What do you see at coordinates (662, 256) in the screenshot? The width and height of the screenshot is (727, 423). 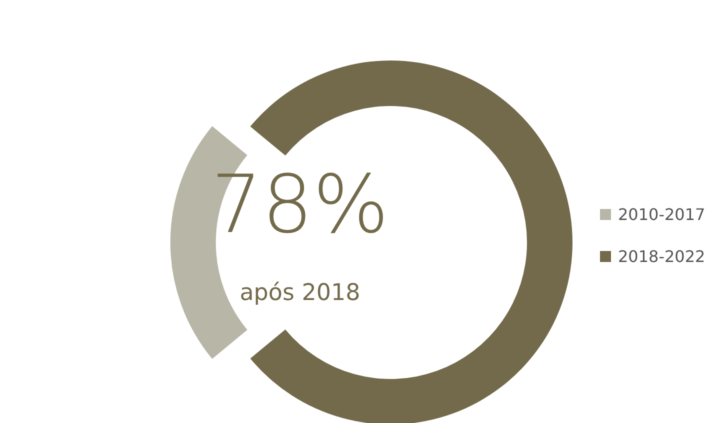 I see `legend-label: 2018-2022` at bounding box center [662, 256].